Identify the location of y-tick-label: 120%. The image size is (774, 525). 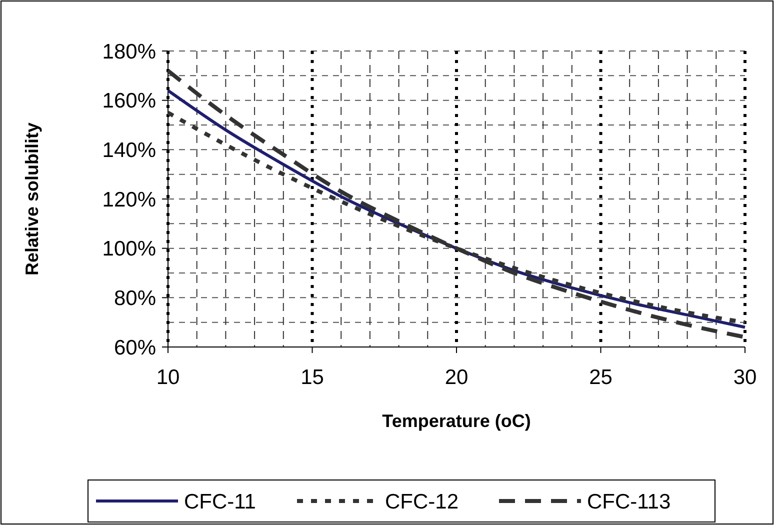
(129, 200).